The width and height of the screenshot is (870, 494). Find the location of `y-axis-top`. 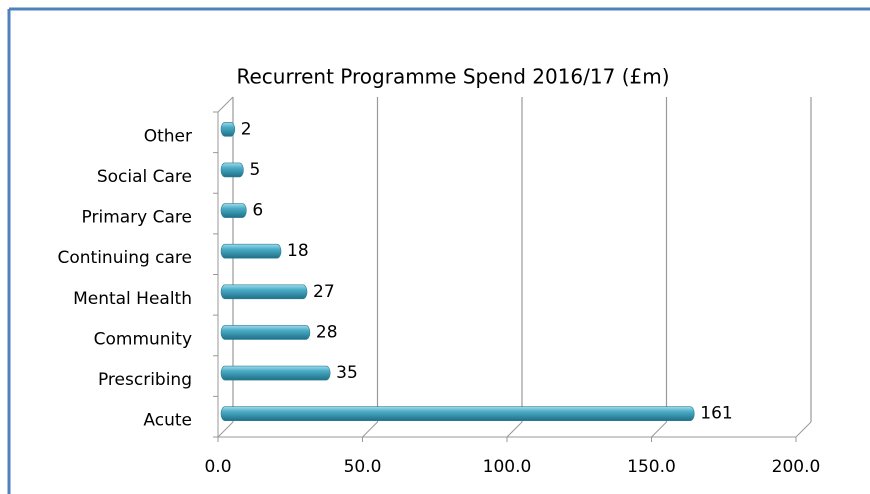

y-axis-top is located at coordinates (225, 104).